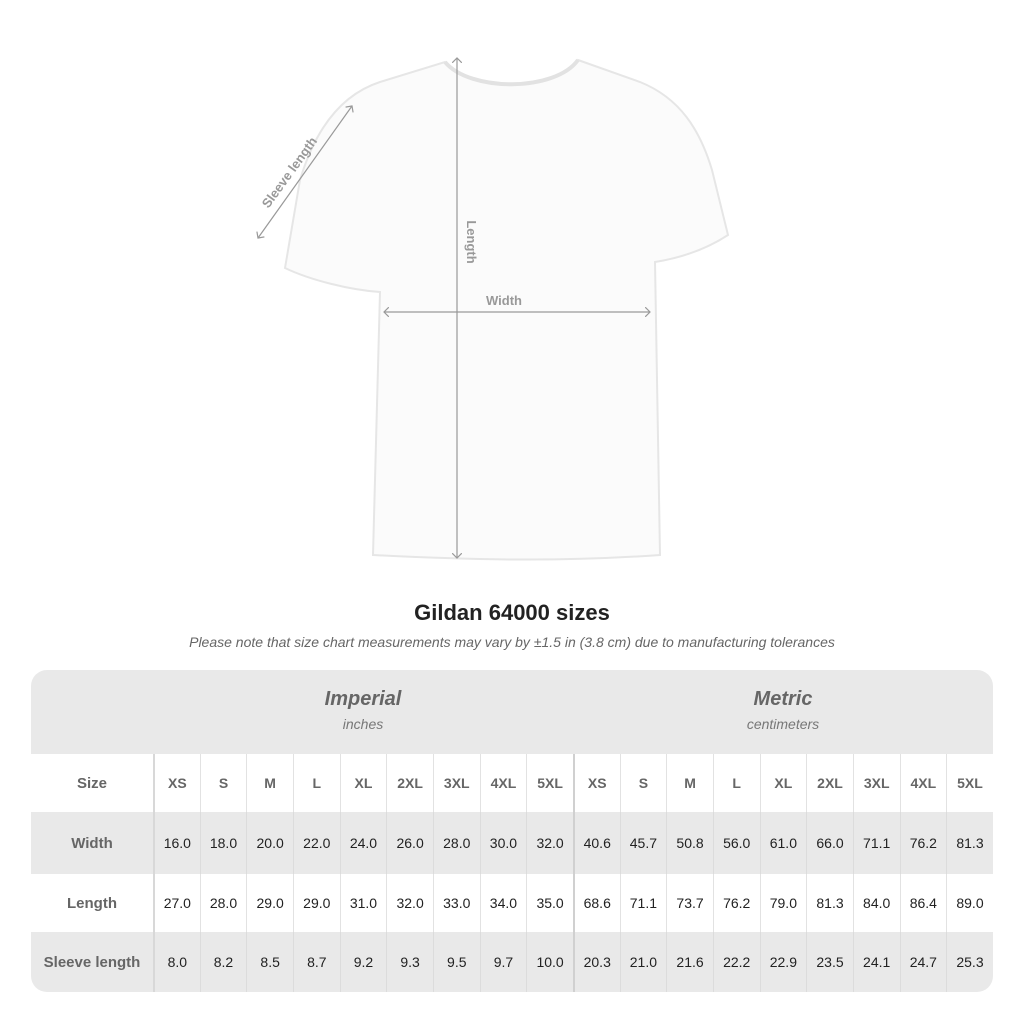 The image size is (1024, 1024). What do you see at coordinates (269, 962) in the screenshot?
I see `table-cell: 8.5` at bounding box center [269, 962].